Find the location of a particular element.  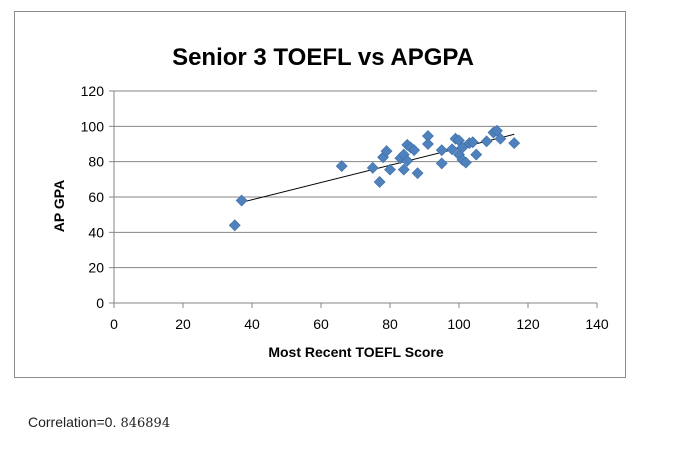

data-points is located at coordinates (374, 178).